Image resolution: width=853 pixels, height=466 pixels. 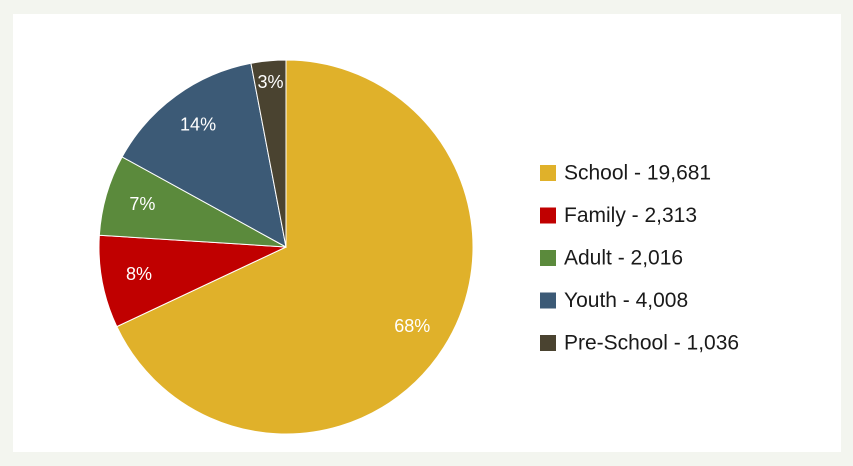 What do you see at coordinates (271, 82) in the screenshot?
I see `slice-label: 3%` at bounding box center [271, 82].